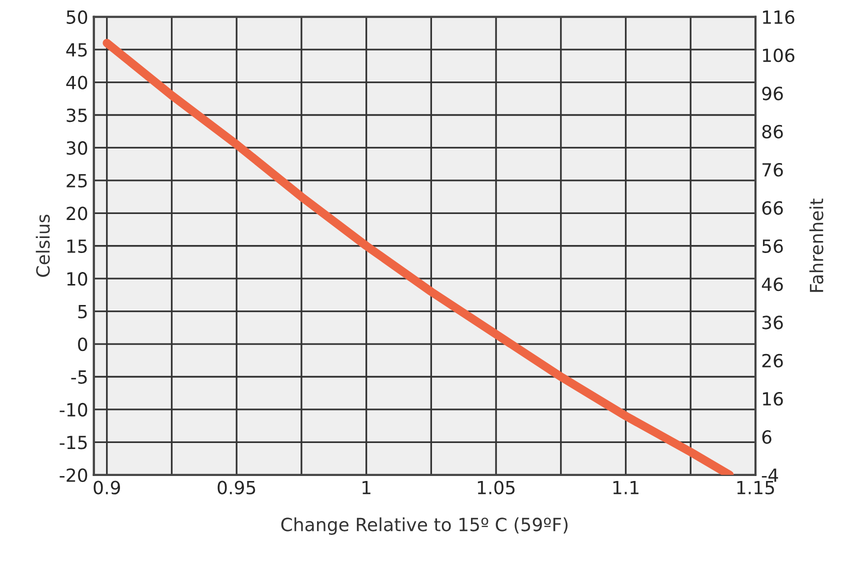 The width and height of the screenshot is (846, 562). I want to click on y2-tick-label: 106, so click(778, 55).